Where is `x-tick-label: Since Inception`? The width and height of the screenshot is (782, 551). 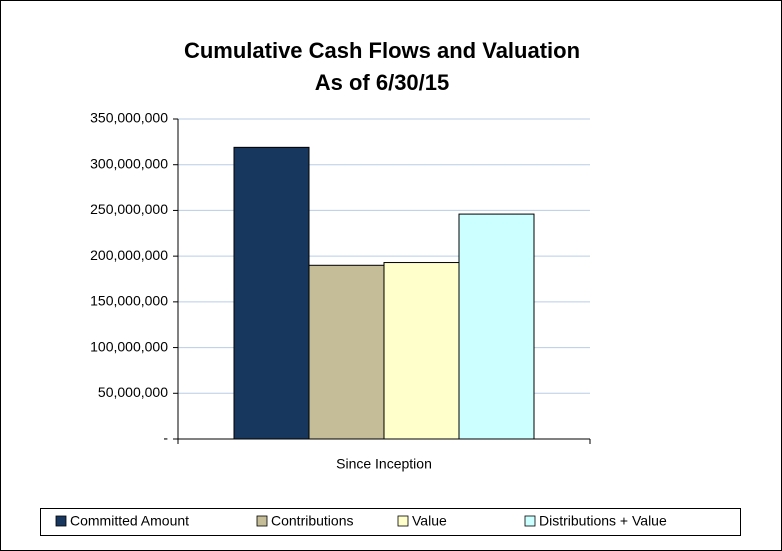 x-tick-label: Since Inception is located at coordinates (384, 464).